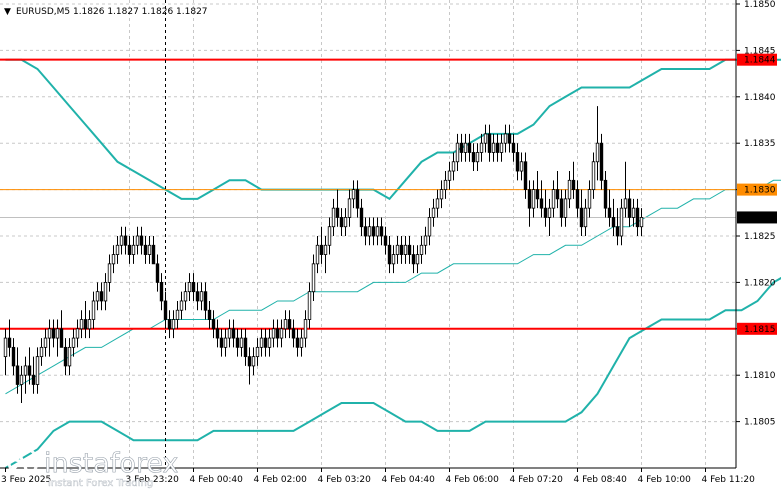  Describe the element at coordinates (757, 217) in the screenshot. I see `current-price-tag-bg` at that location.